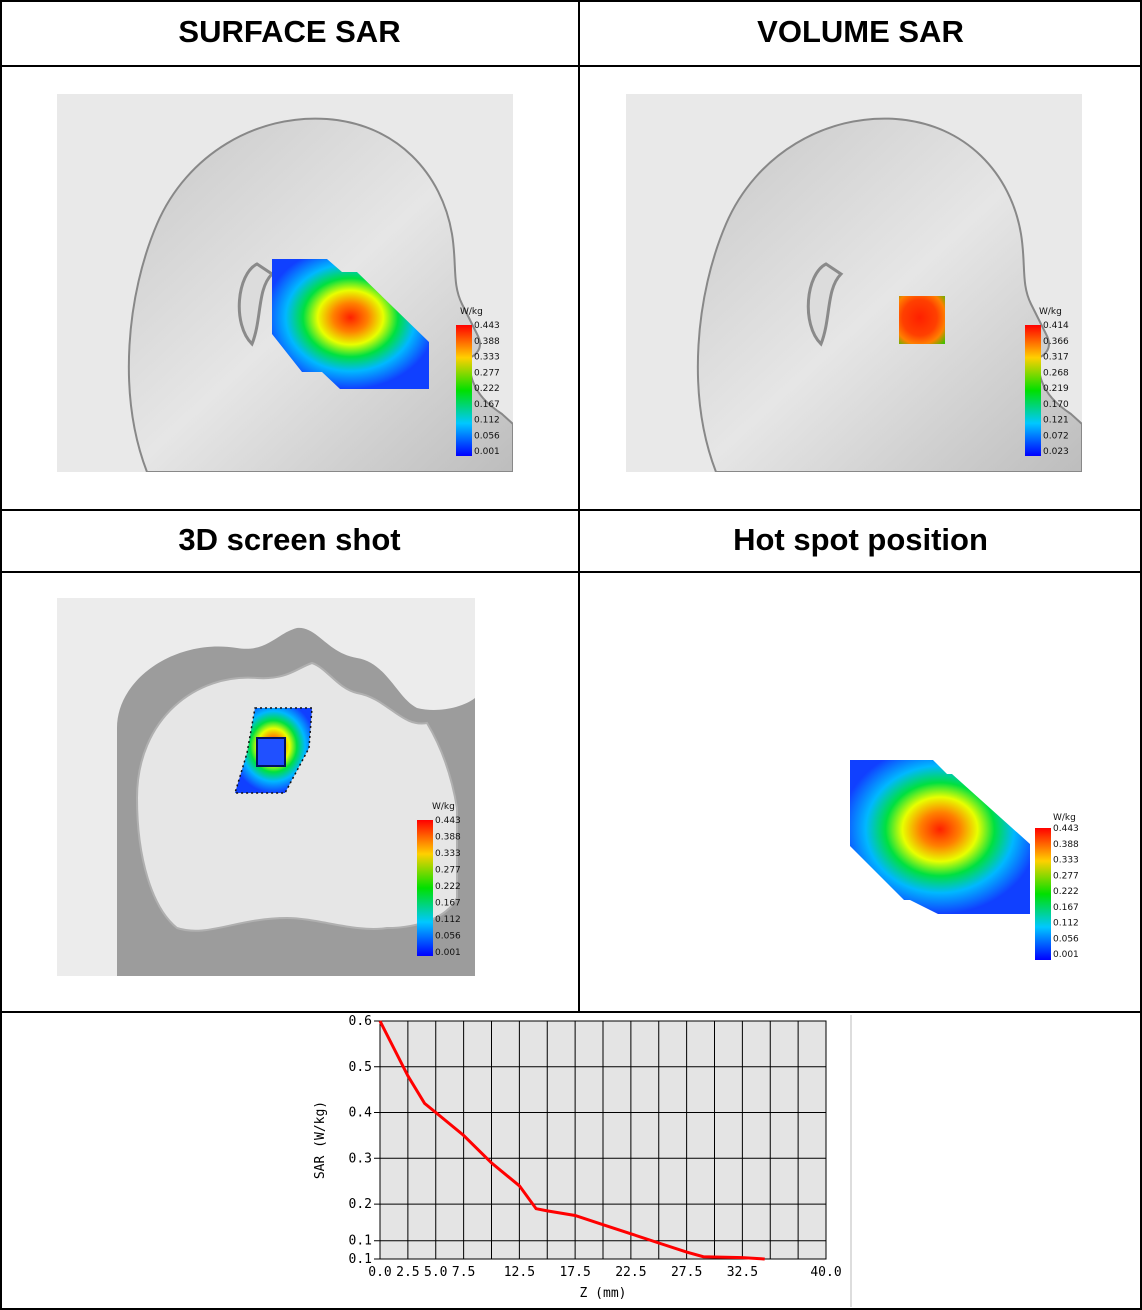  Describe the element at coordinates (320, 1140) in the screenshot. I see `y-axis-label: SAR (W/kg)` at that location.